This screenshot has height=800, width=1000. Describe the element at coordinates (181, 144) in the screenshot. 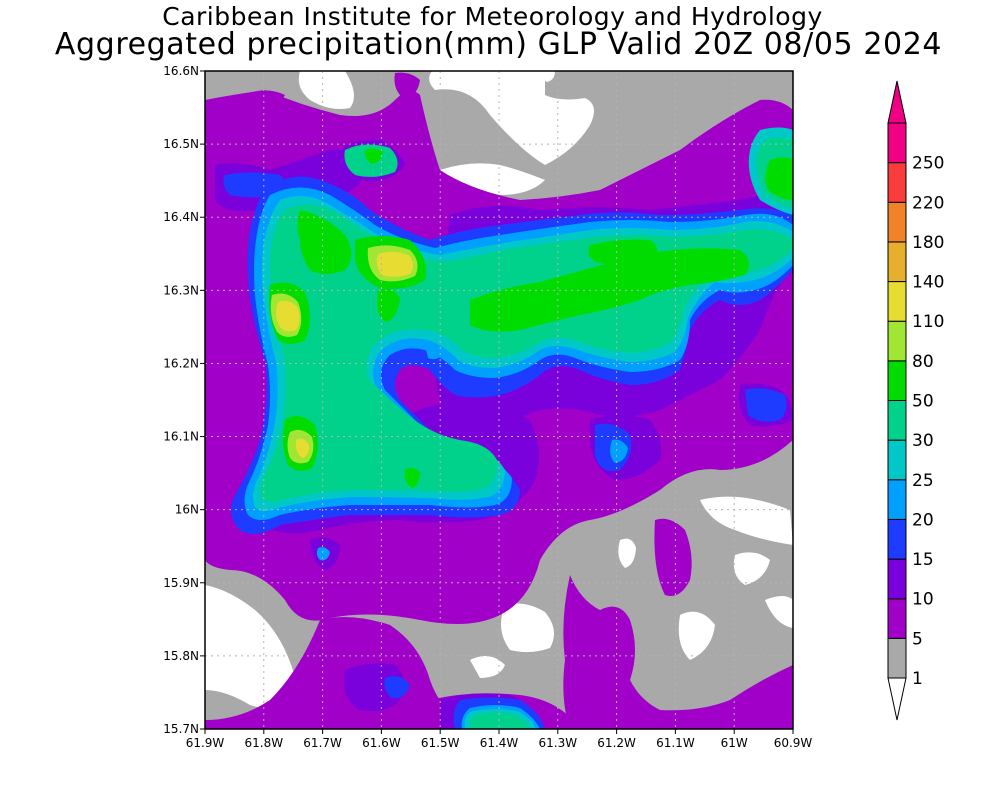

I see `y-tick-label: 16.5N` at that location.